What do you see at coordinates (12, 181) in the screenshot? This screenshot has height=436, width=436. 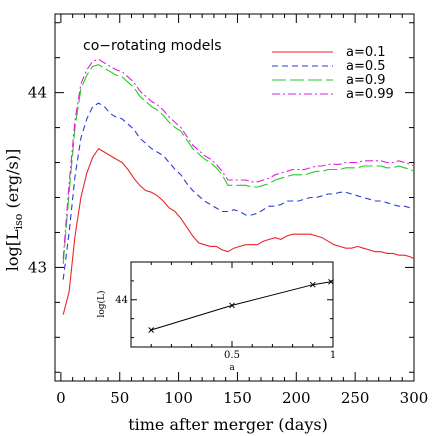 I see `y-axis-title-suffix: (erg/s)]` at bounding box center [12, 181].